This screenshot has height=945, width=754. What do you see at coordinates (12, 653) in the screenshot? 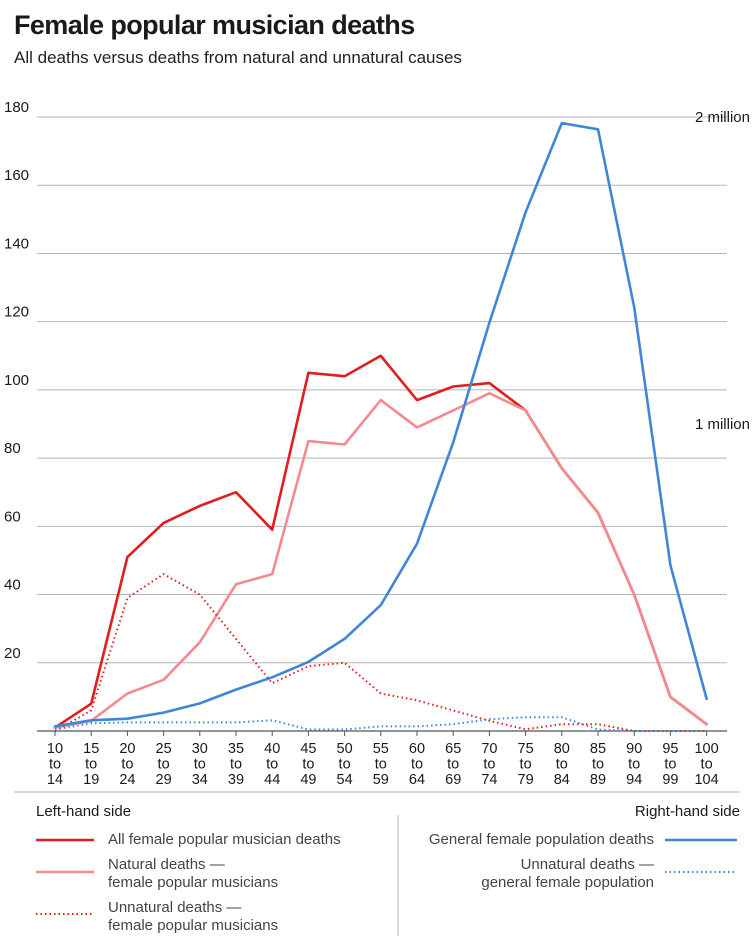
I see `y-left-tick-label: 20` at bounding box center [12, 653].